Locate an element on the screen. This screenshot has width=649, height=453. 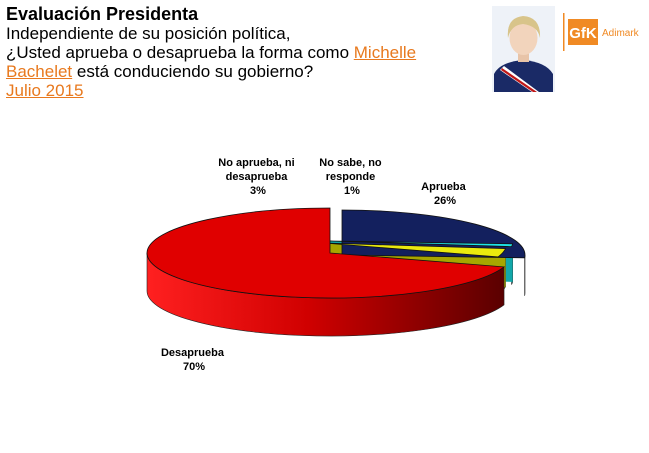
pie-slice-desaprueba is located at coordinates (326, 253).